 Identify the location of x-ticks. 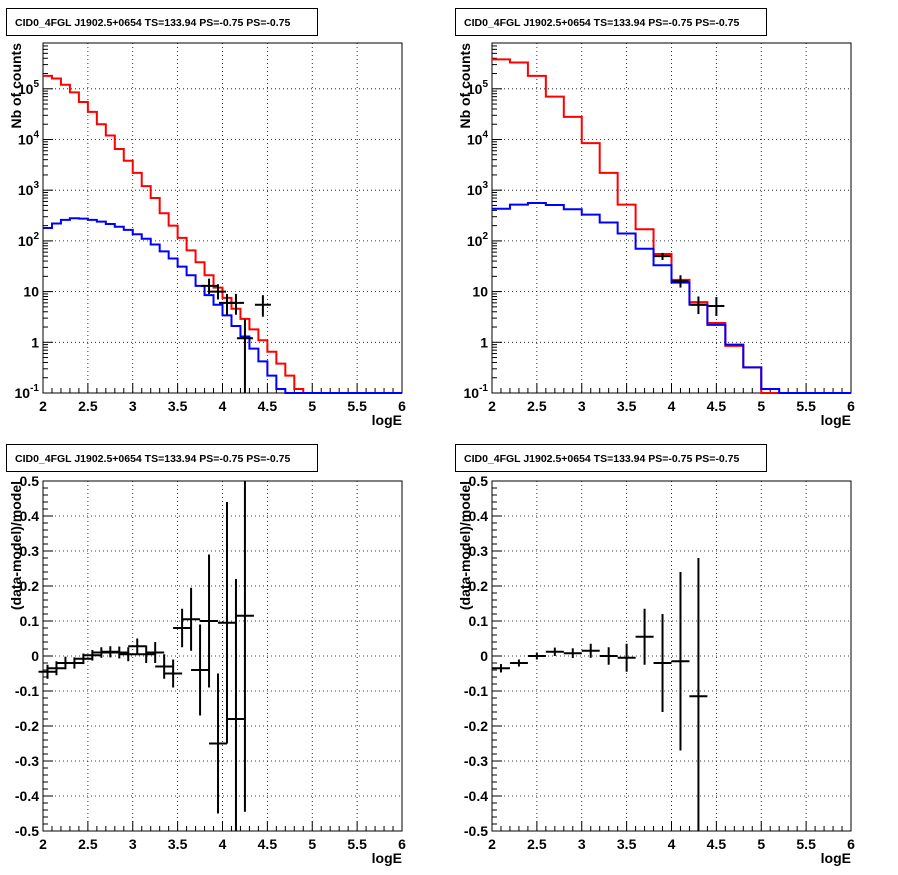
(222, 388).